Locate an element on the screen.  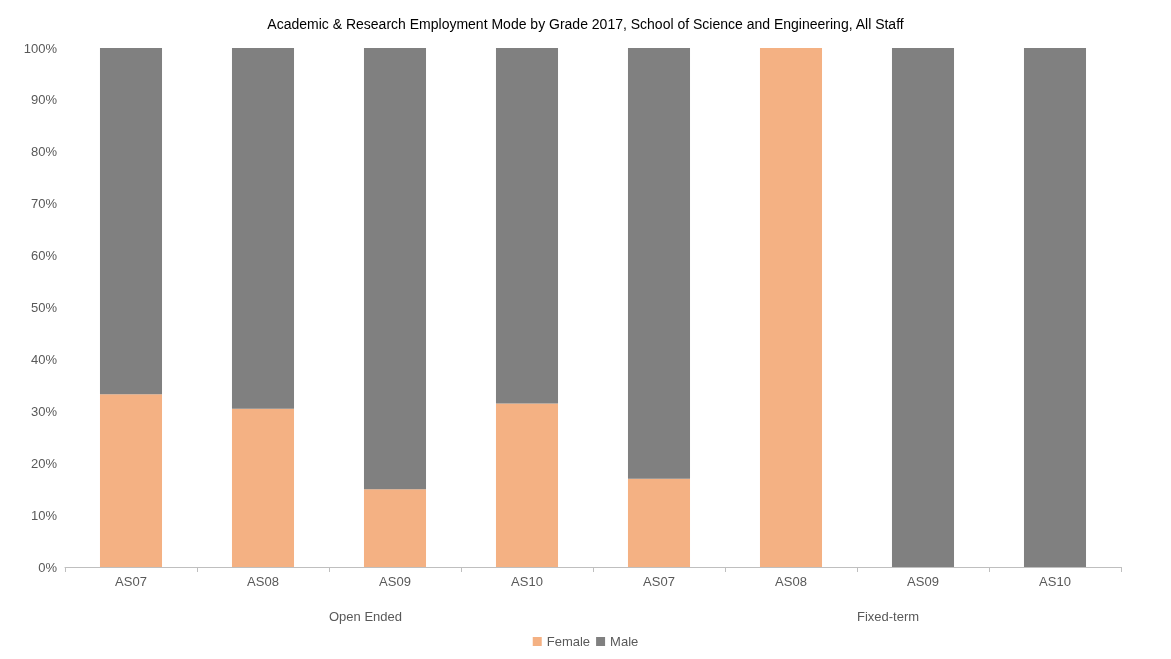
legend-label: Male is located at coordinates (624, 641).